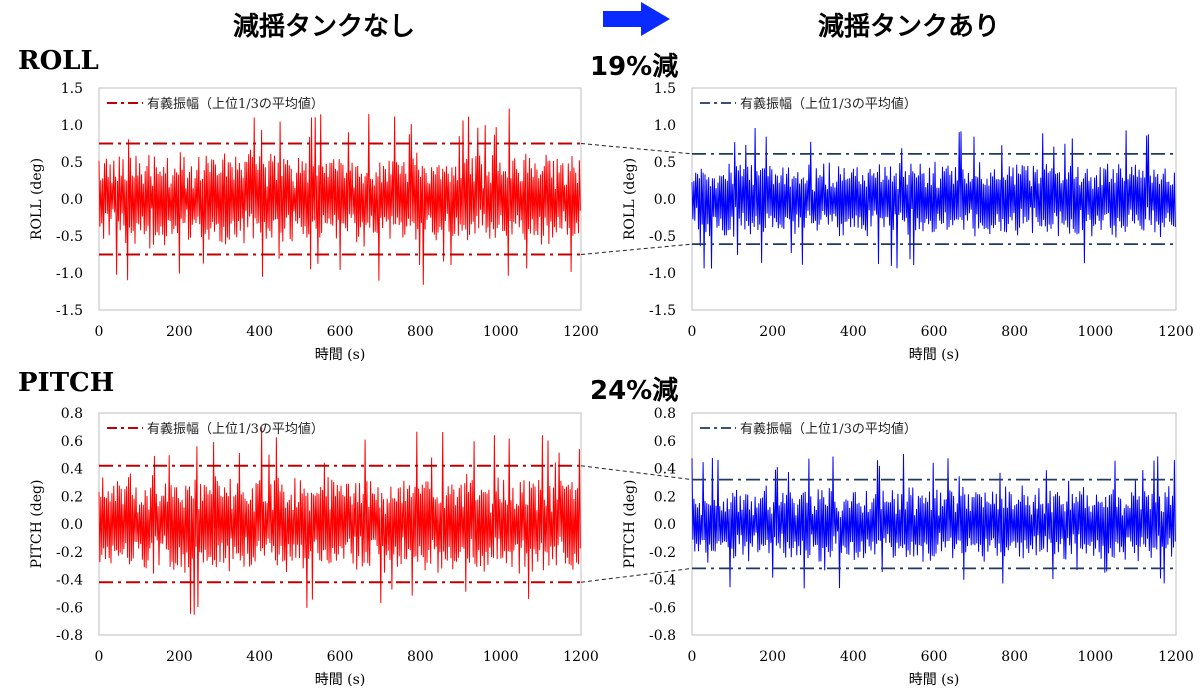 The image size is (1200, 694). I want to click on section-label-roll: ROLL, so click(58, 61).